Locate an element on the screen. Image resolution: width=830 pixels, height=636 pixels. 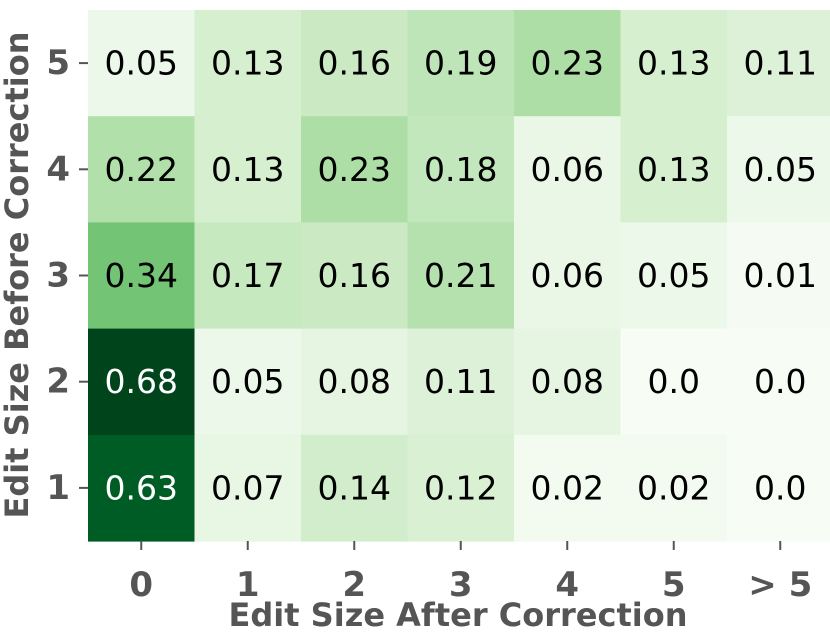
cell-value-r0-c1: 0.13 is located at coordinates (247, 63).